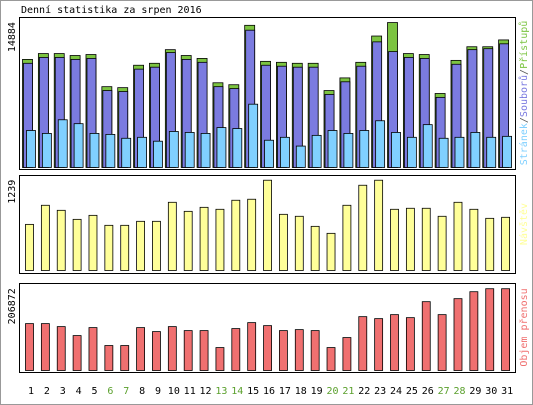  Describe the element at coordinates (94, 391) in the screenshot. I see `x-tick-label: 5` at that location.